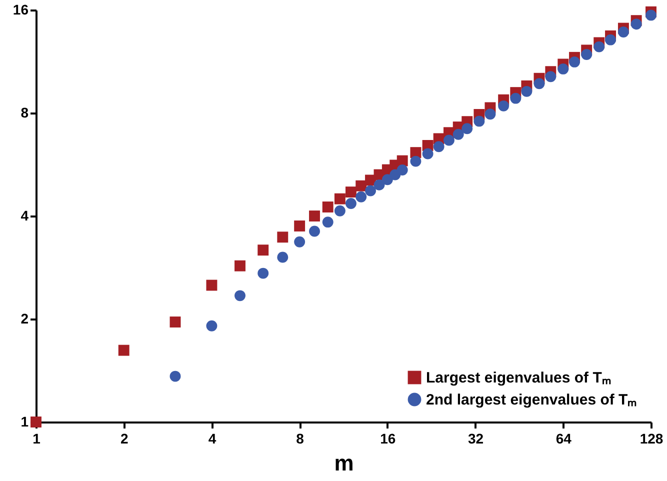 Image resolution: width=667 pixels, height=481 pixels. What do you see at coordinates (20, 10) in the screenshot?
I see `y-tick-label: 16` at bounding box center [20, 10].